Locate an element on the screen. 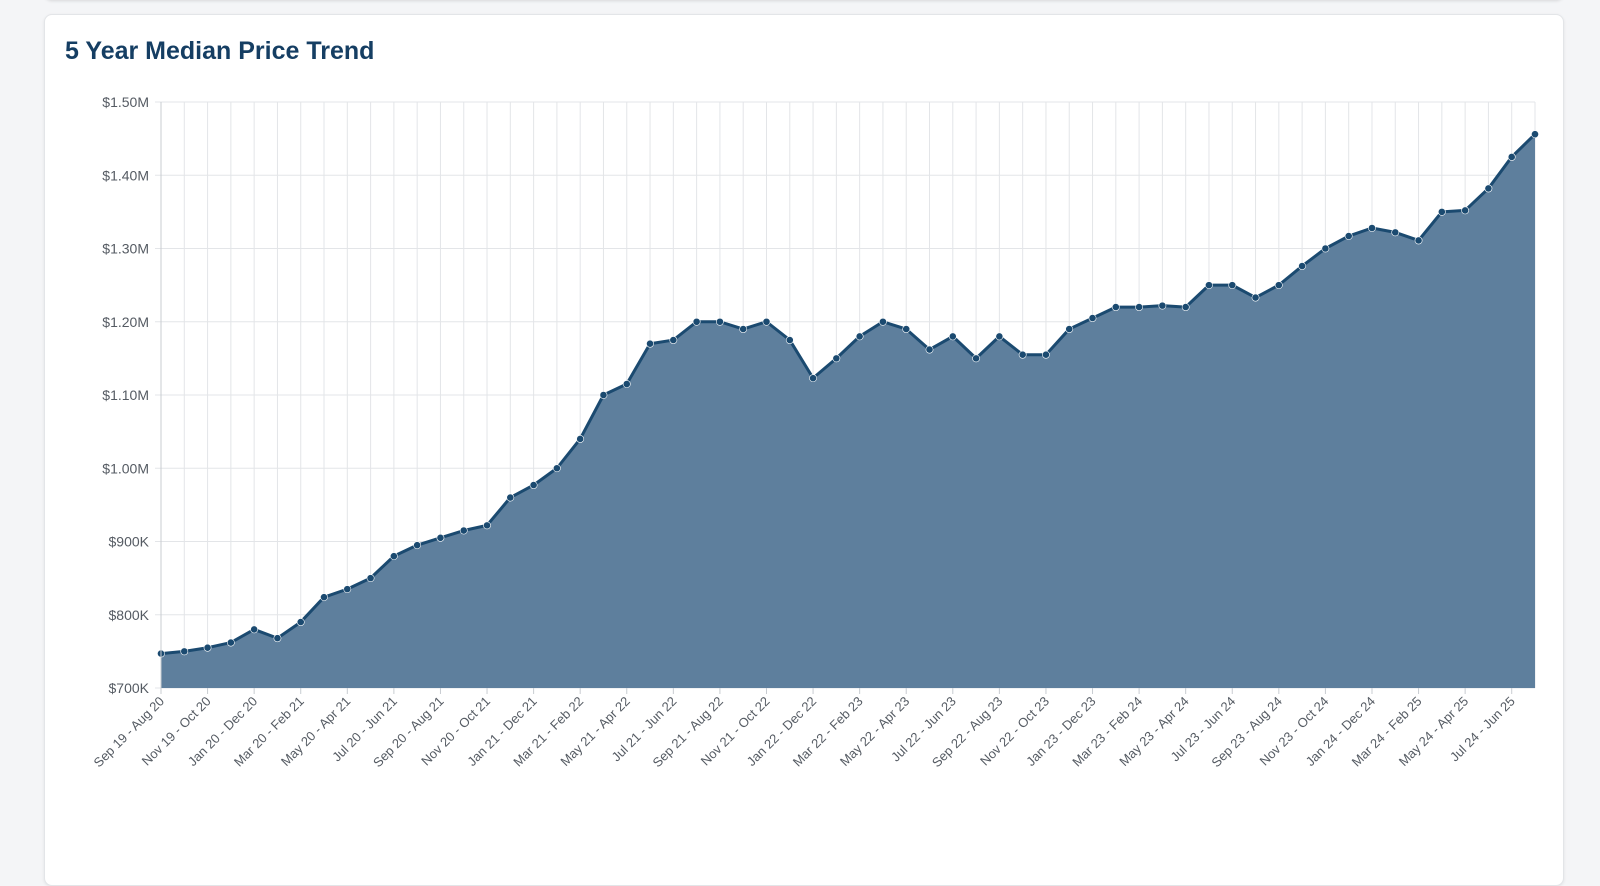 Image resolution: width=1600 pixels, height=886 pixels. y-tick-label: $1.00M is located at coordinates (125, 468).